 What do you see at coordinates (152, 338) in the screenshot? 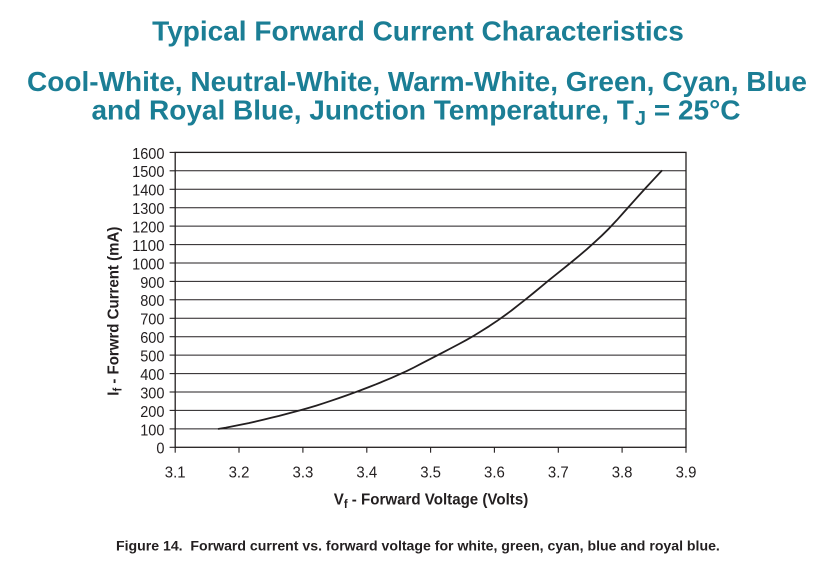
I see `svg-text: 600` at bounding box center [152, 338].